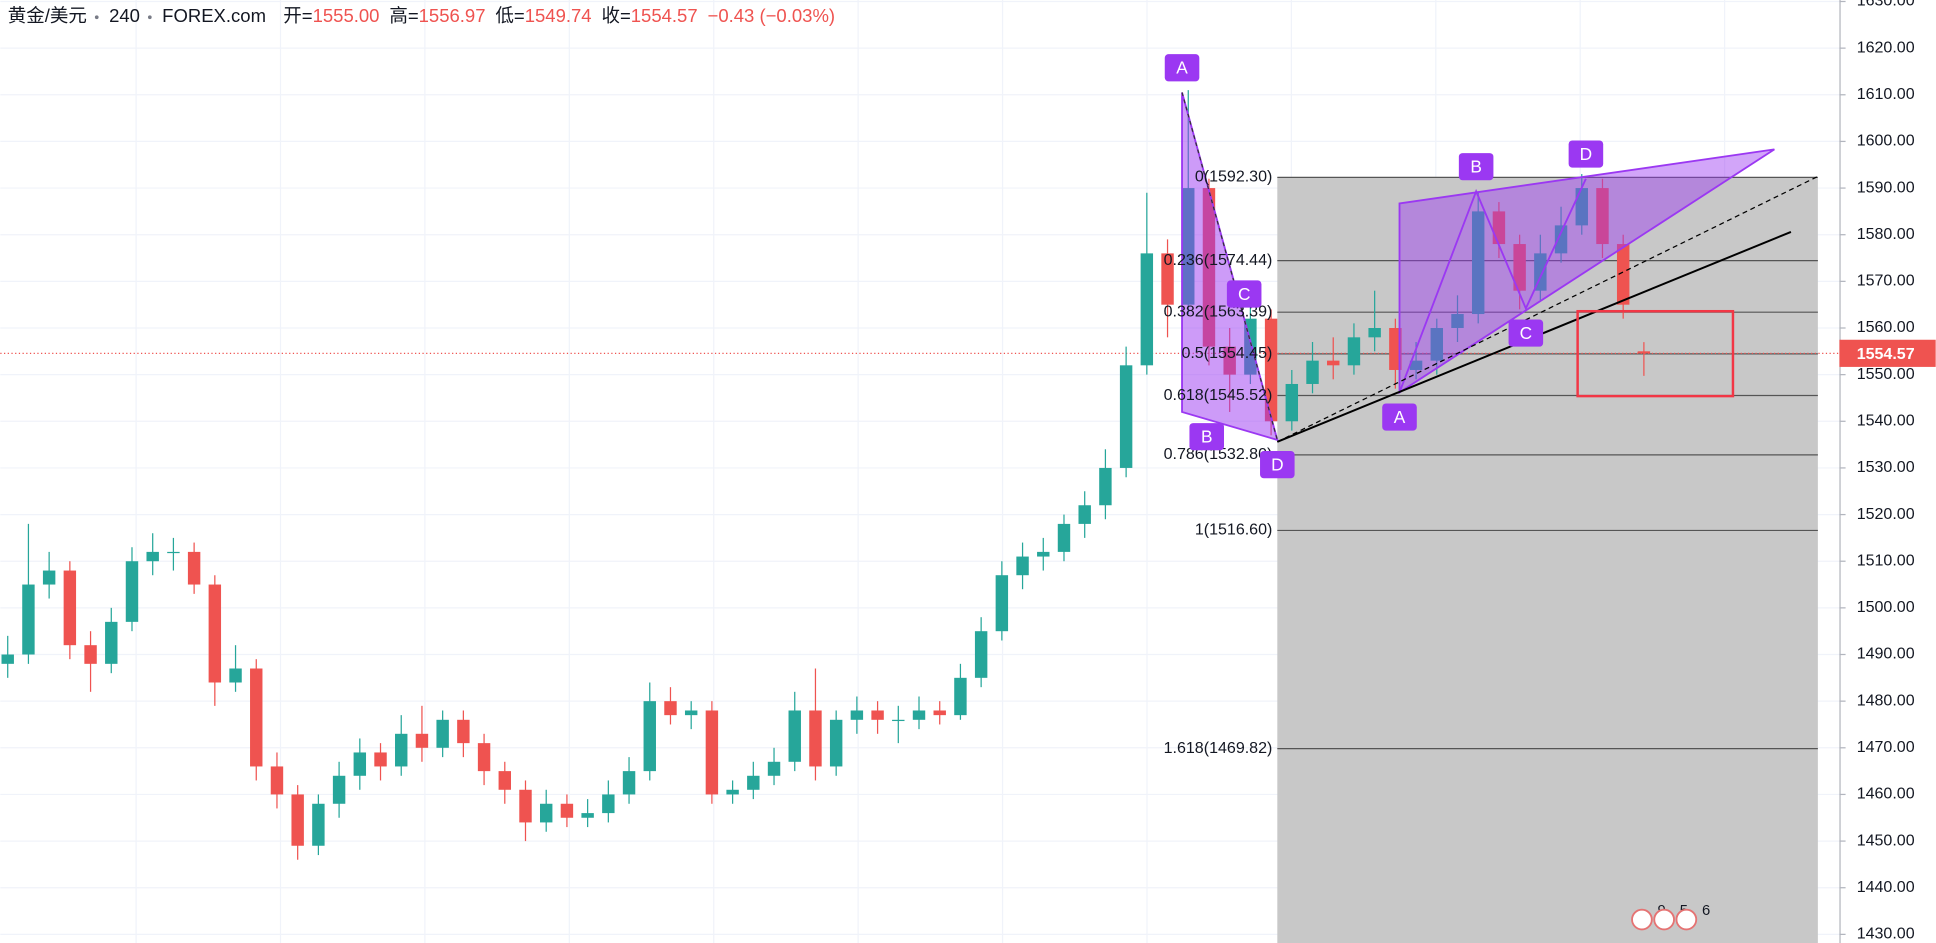 The image size is (1936, 943). I want to click on y-tick-label: 1610.00, so click(1886, 94).